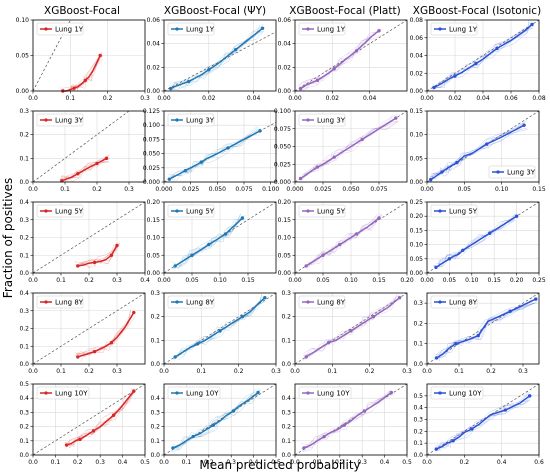 The width and height of the screenshot is (550, 475). I want to click on y-tick-label: 0.05, so click(154, 255).